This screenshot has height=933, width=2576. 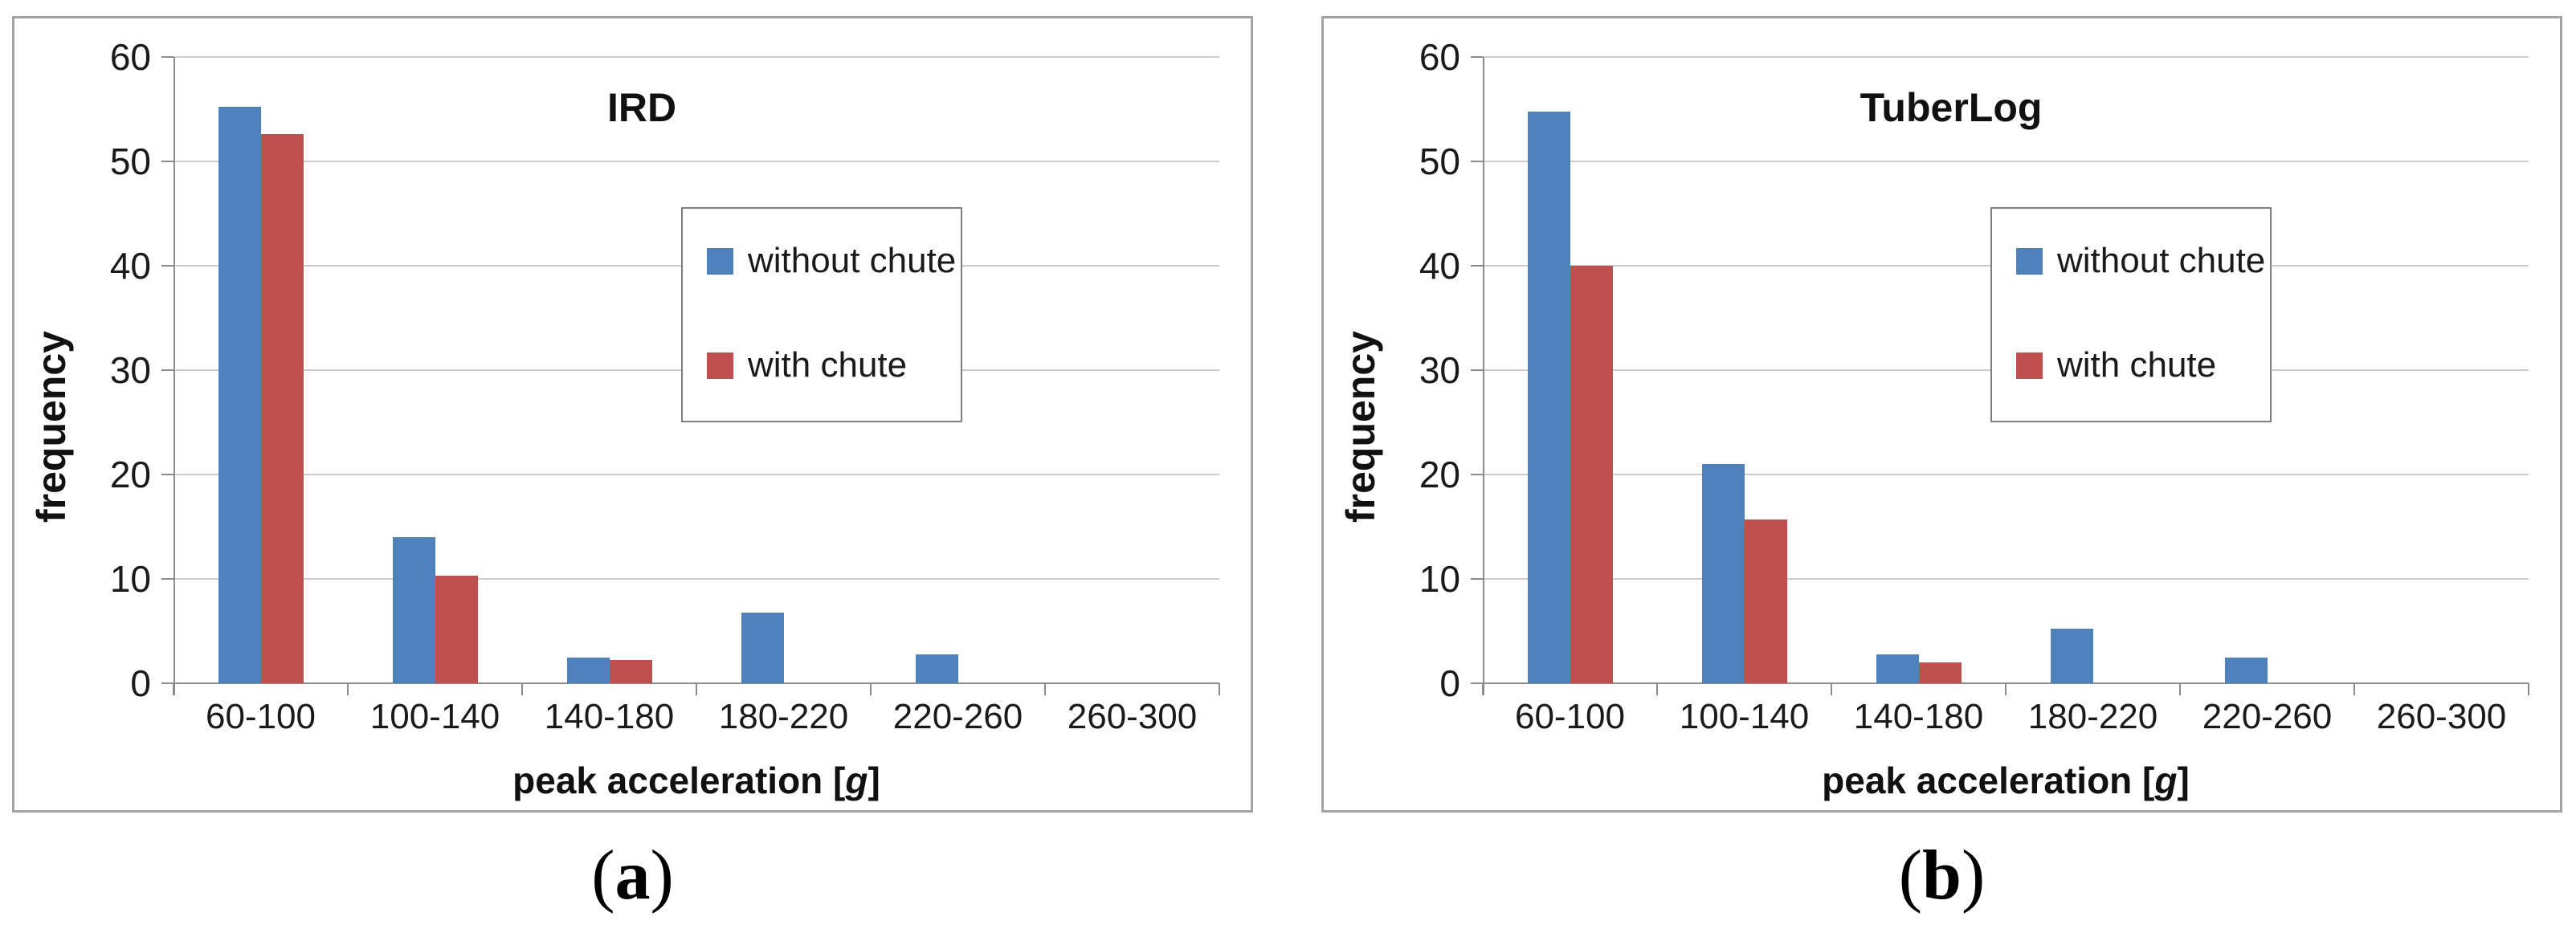 What do you see at coordinates (641, 107) in the screenshot?
I see `chart-title: IRD` at bounding box center [641, 107].